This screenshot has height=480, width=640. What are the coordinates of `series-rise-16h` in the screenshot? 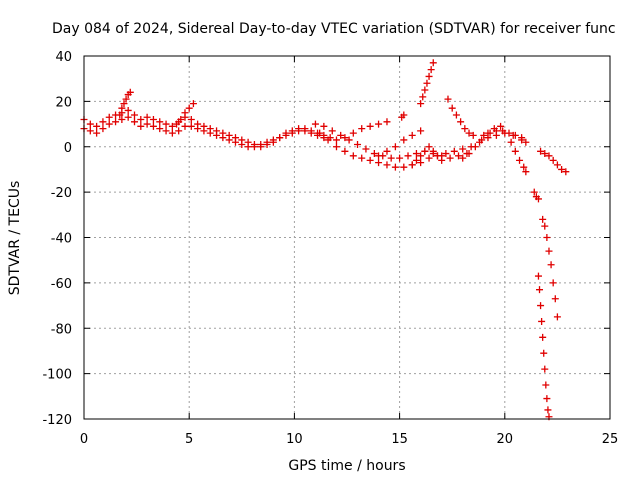 It's located at (427, 83).